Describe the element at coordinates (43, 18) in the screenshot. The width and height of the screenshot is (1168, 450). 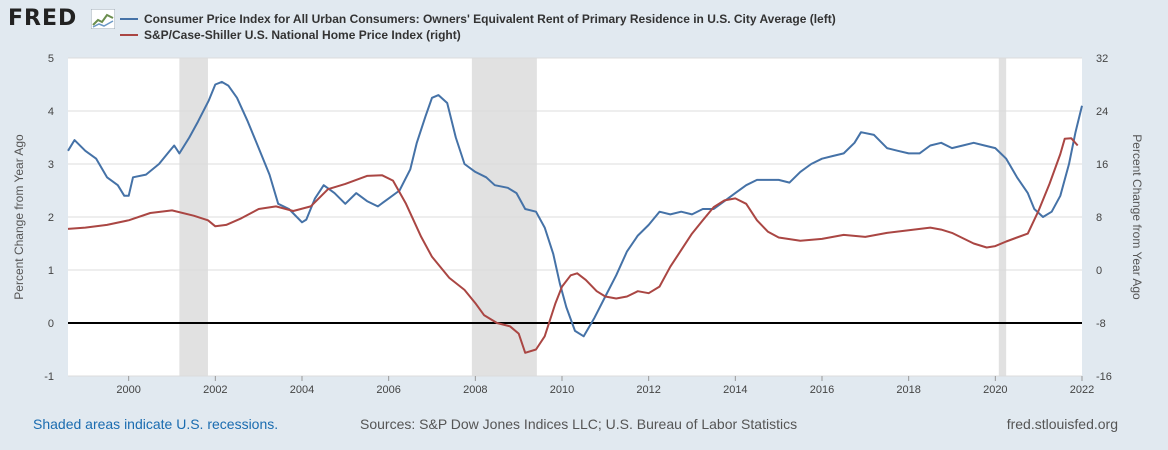
I see `fred-logo: FRED` at that location.